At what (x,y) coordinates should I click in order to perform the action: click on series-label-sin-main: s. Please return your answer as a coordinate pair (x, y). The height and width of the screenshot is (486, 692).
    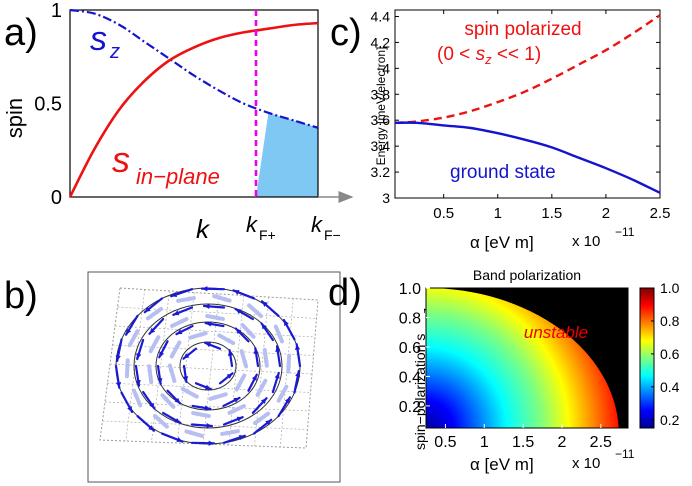
    Looking at the image, I should click on (121, 159).